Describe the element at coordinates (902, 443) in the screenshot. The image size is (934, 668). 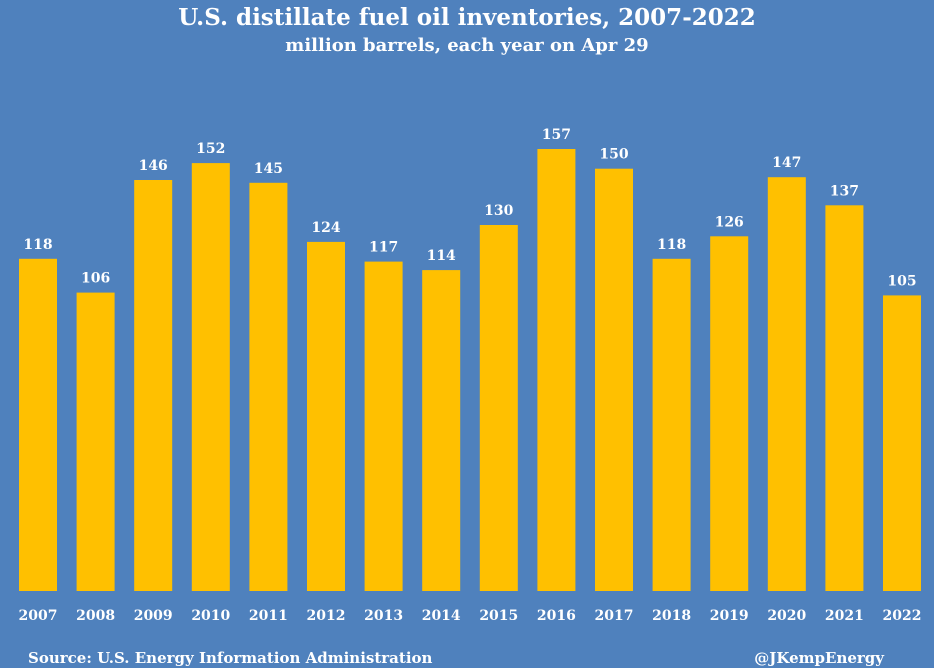
I see `bar-2022` at that location.